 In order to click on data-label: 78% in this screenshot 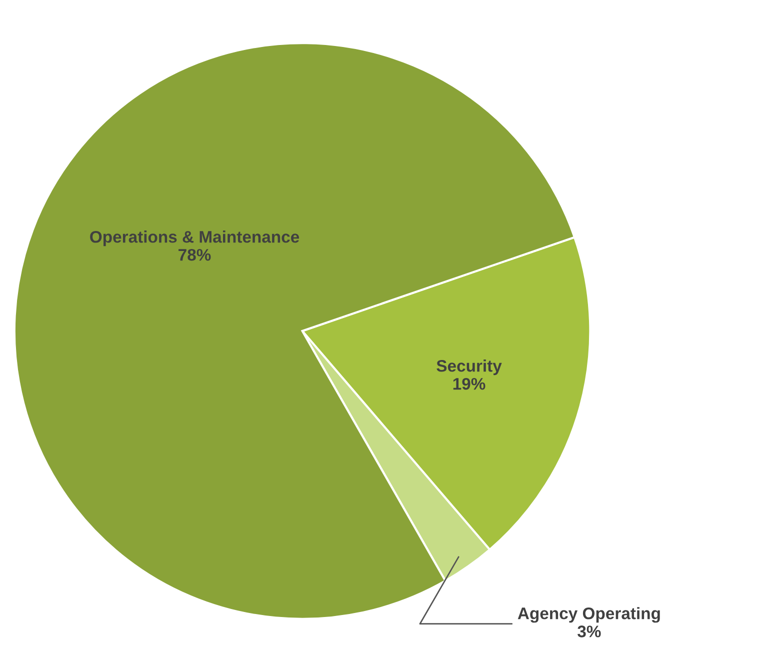, I will do `click(194, 254)`.